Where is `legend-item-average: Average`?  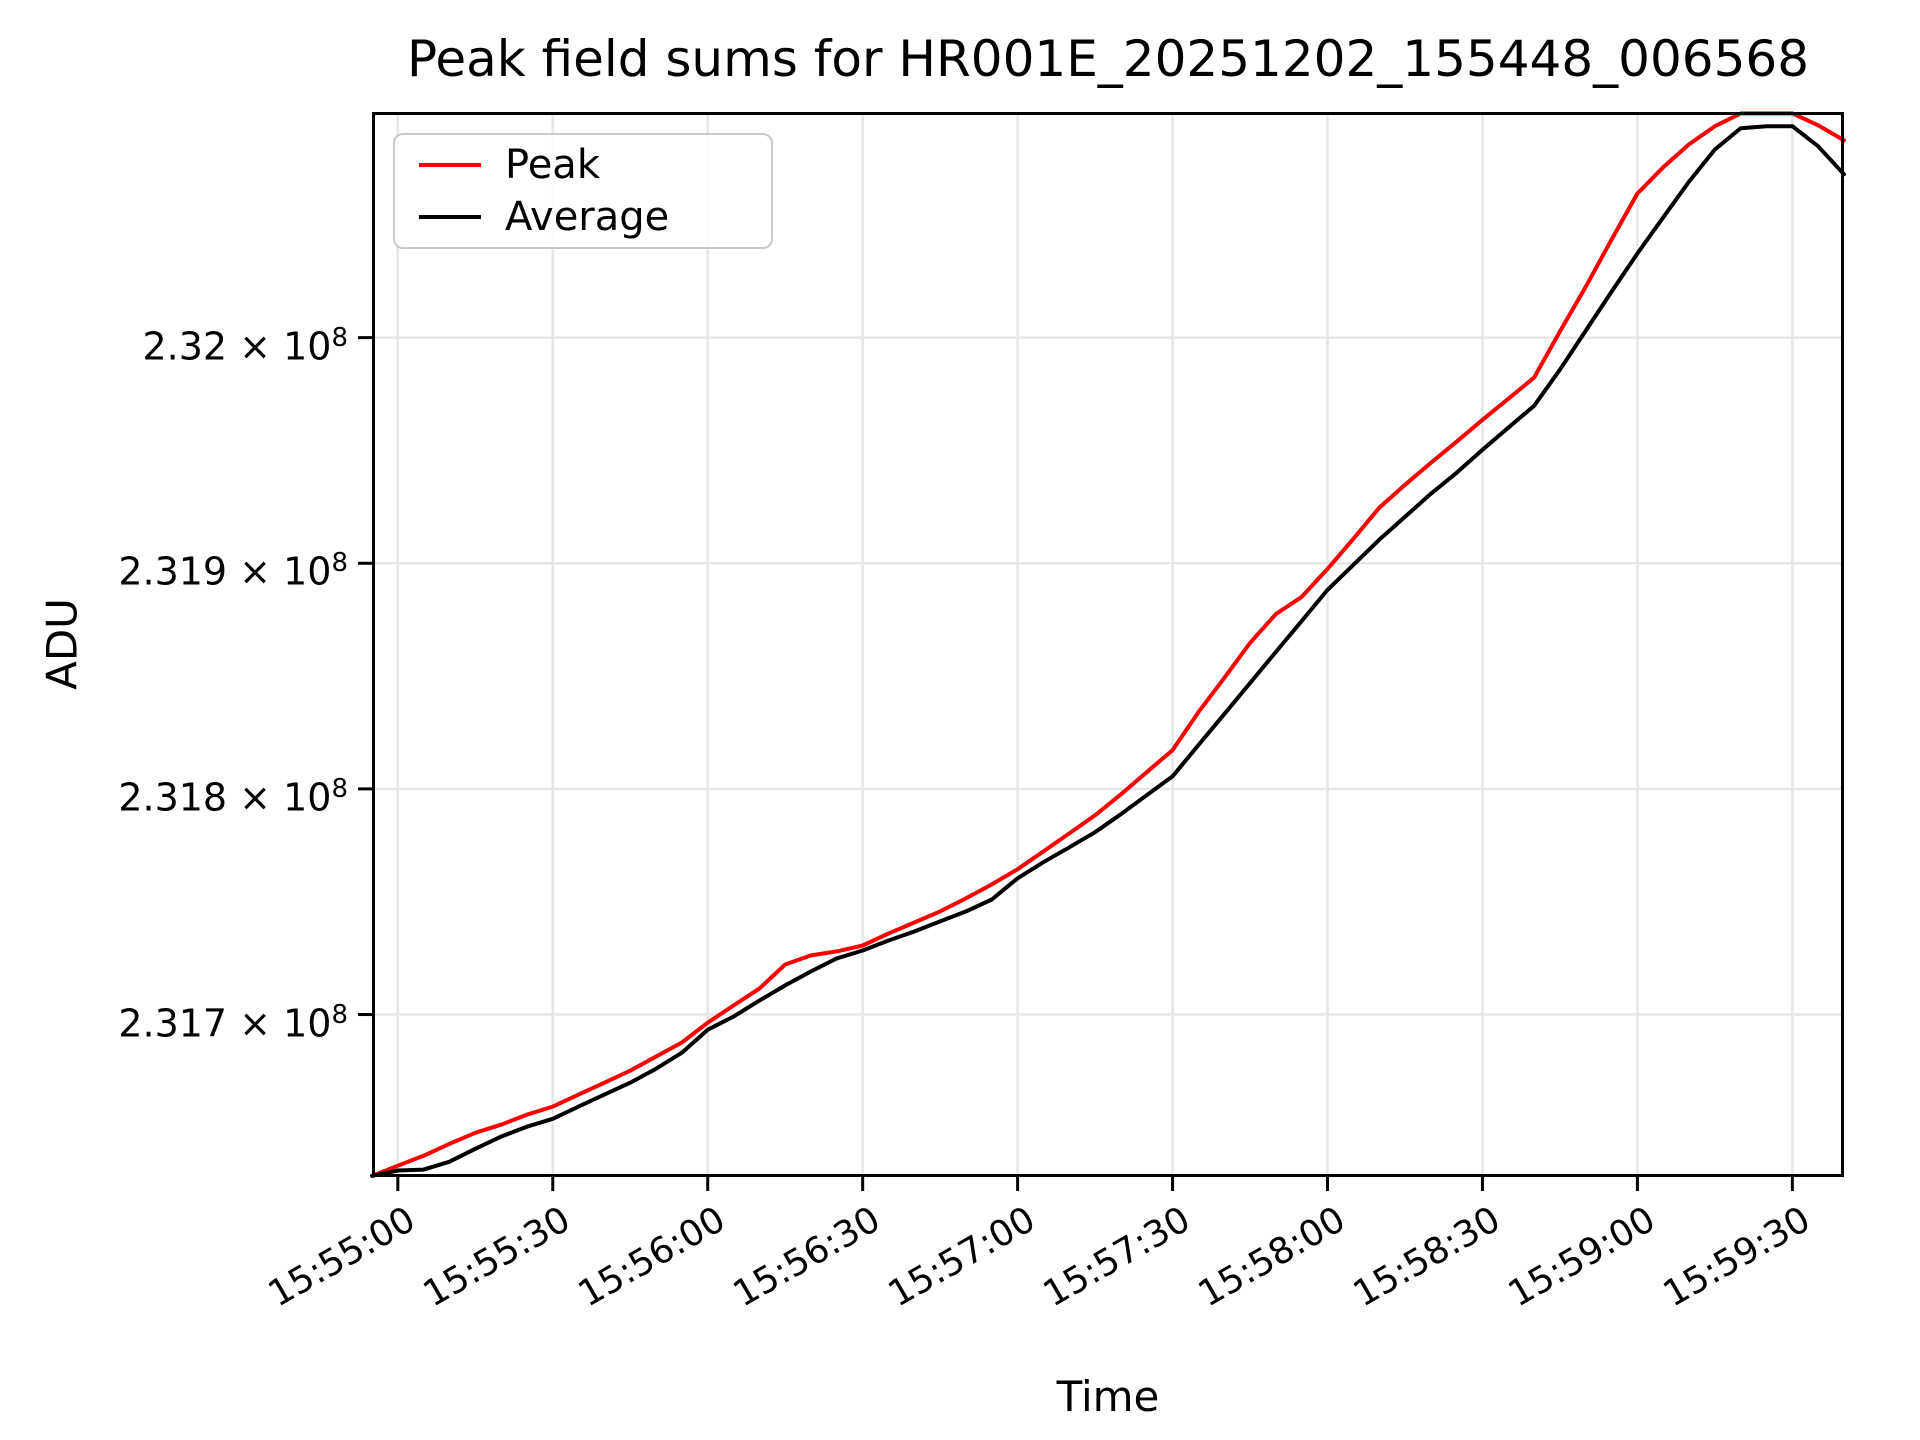
legend-item-average: Average is located at coordinates (595, 217).